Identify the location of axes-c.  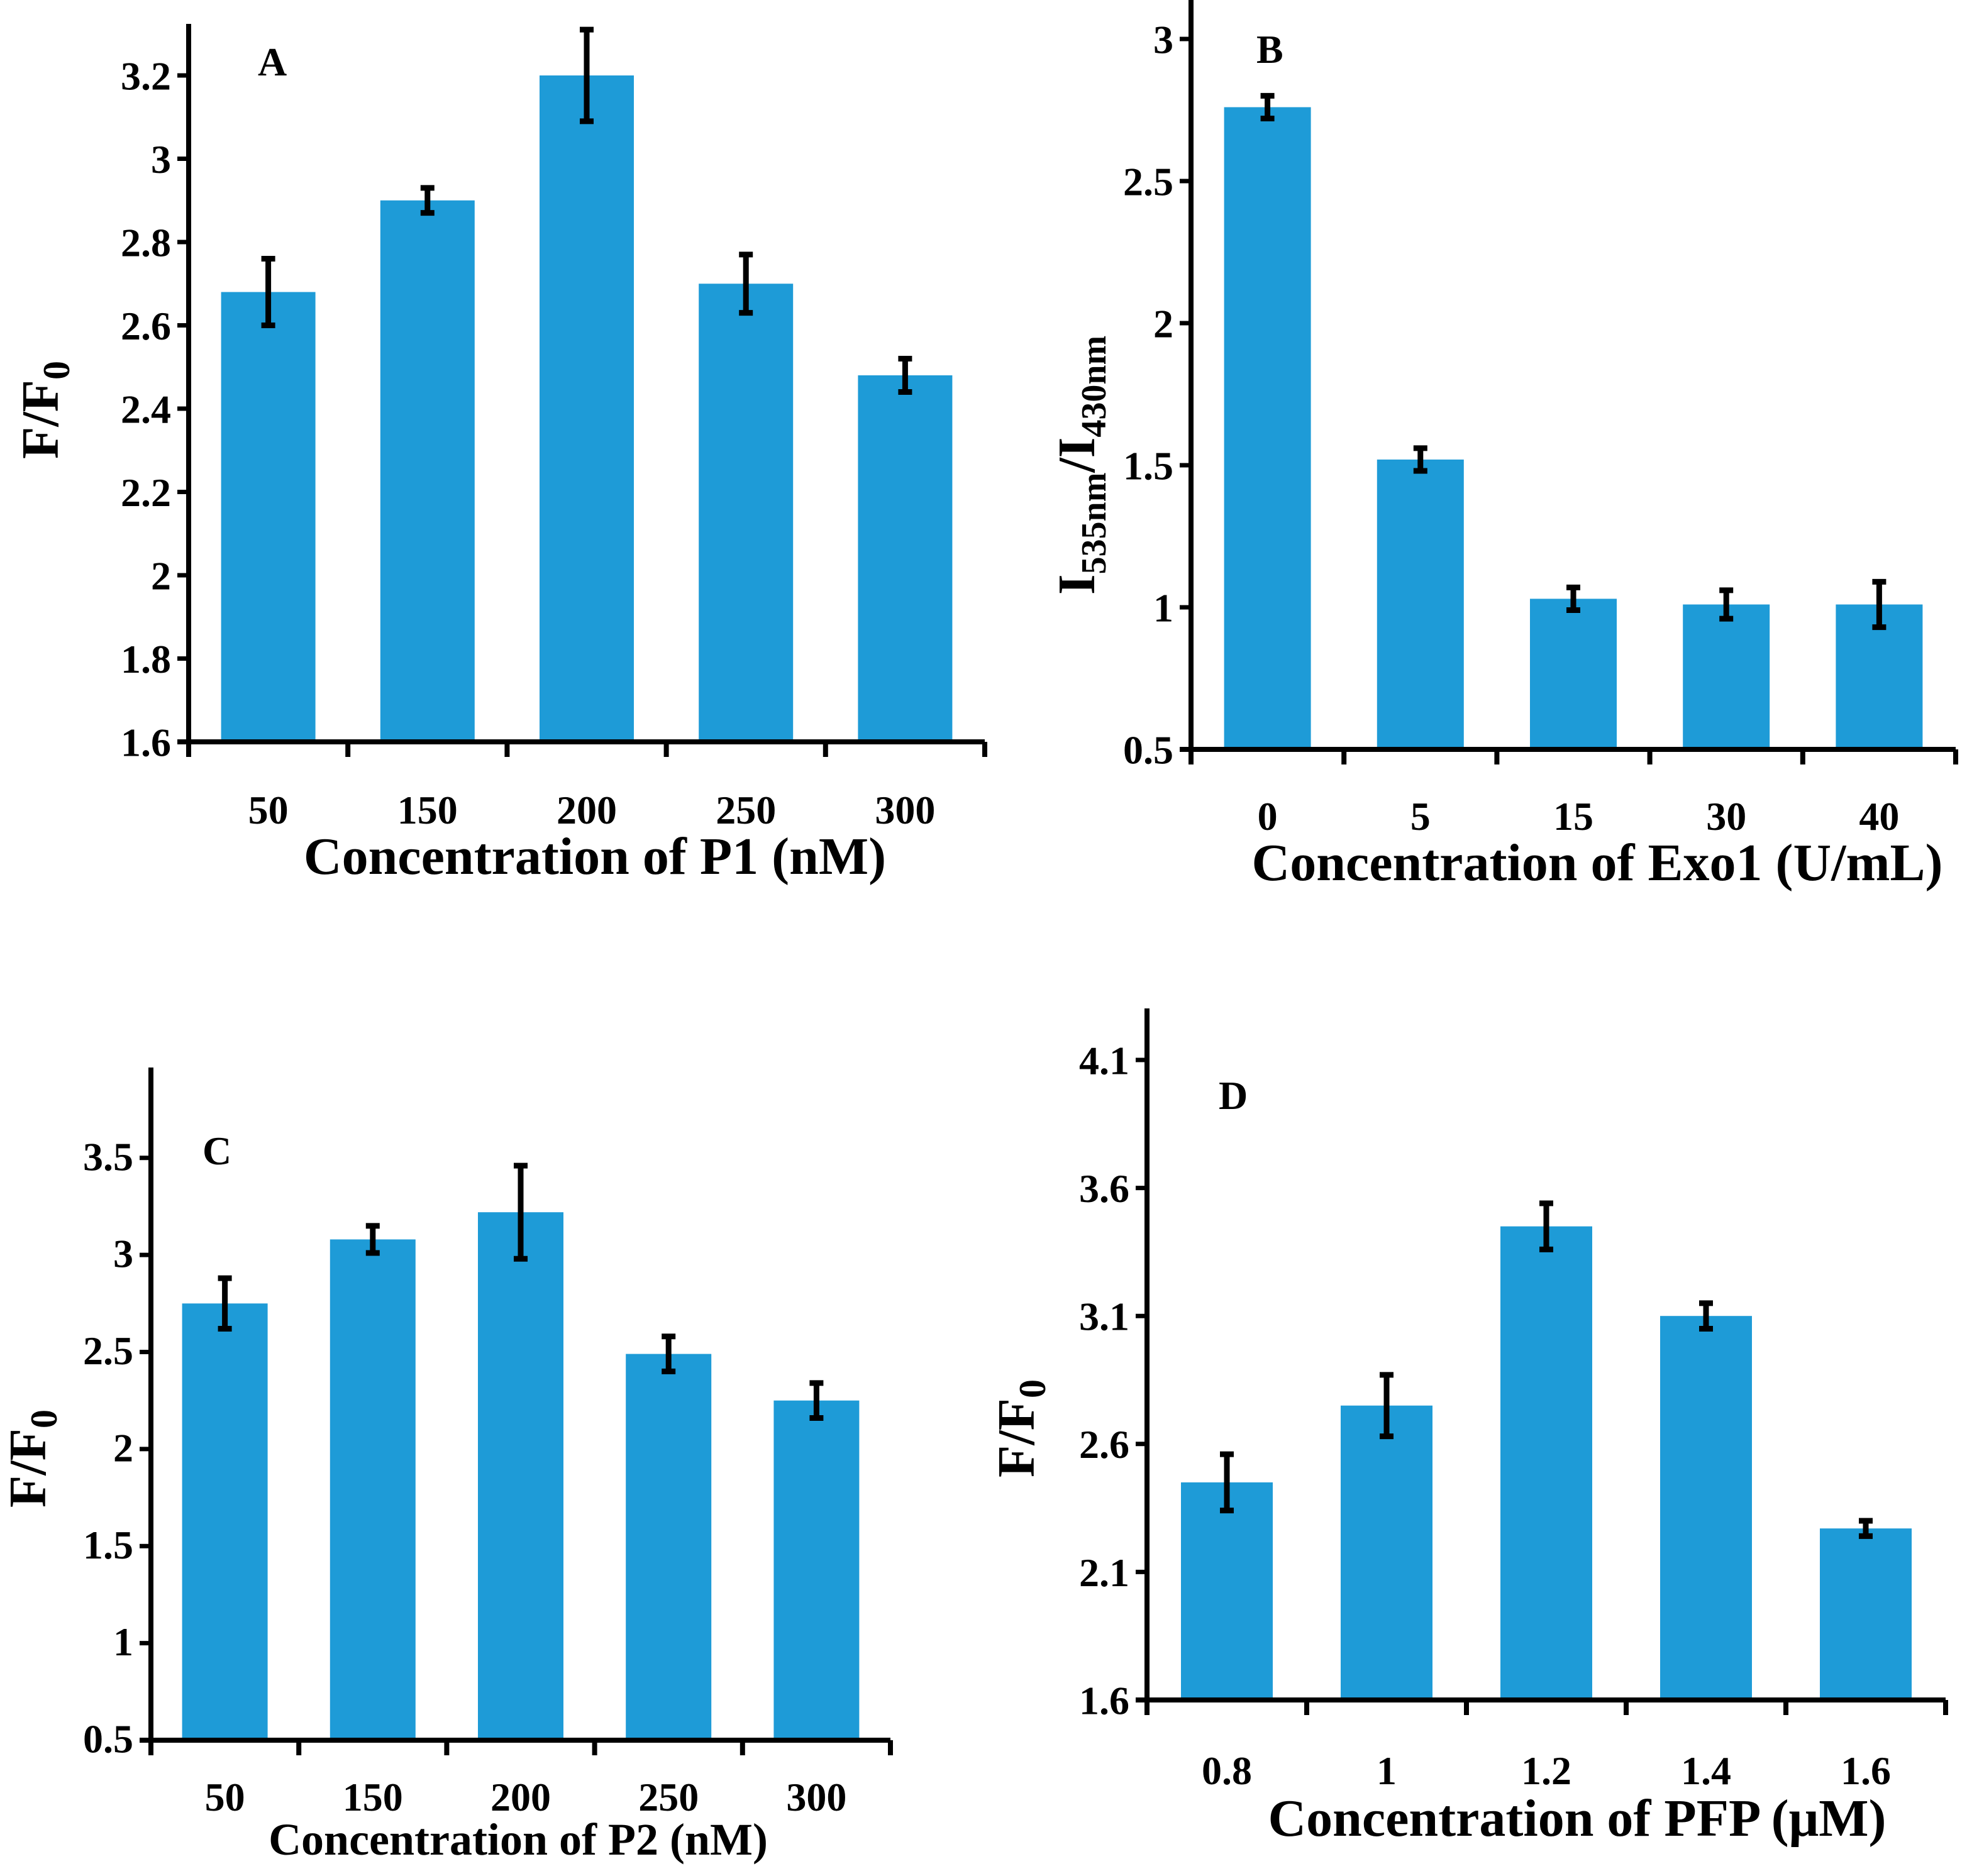
(516, 1411).